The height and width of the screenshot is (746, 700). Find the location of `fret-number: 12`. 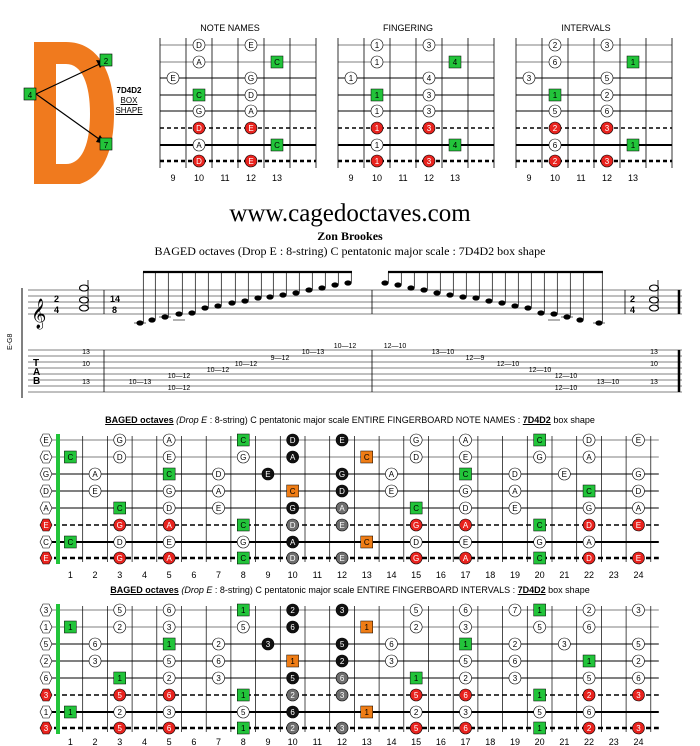

fret-number: 12 is located at coordinates (342, 575).